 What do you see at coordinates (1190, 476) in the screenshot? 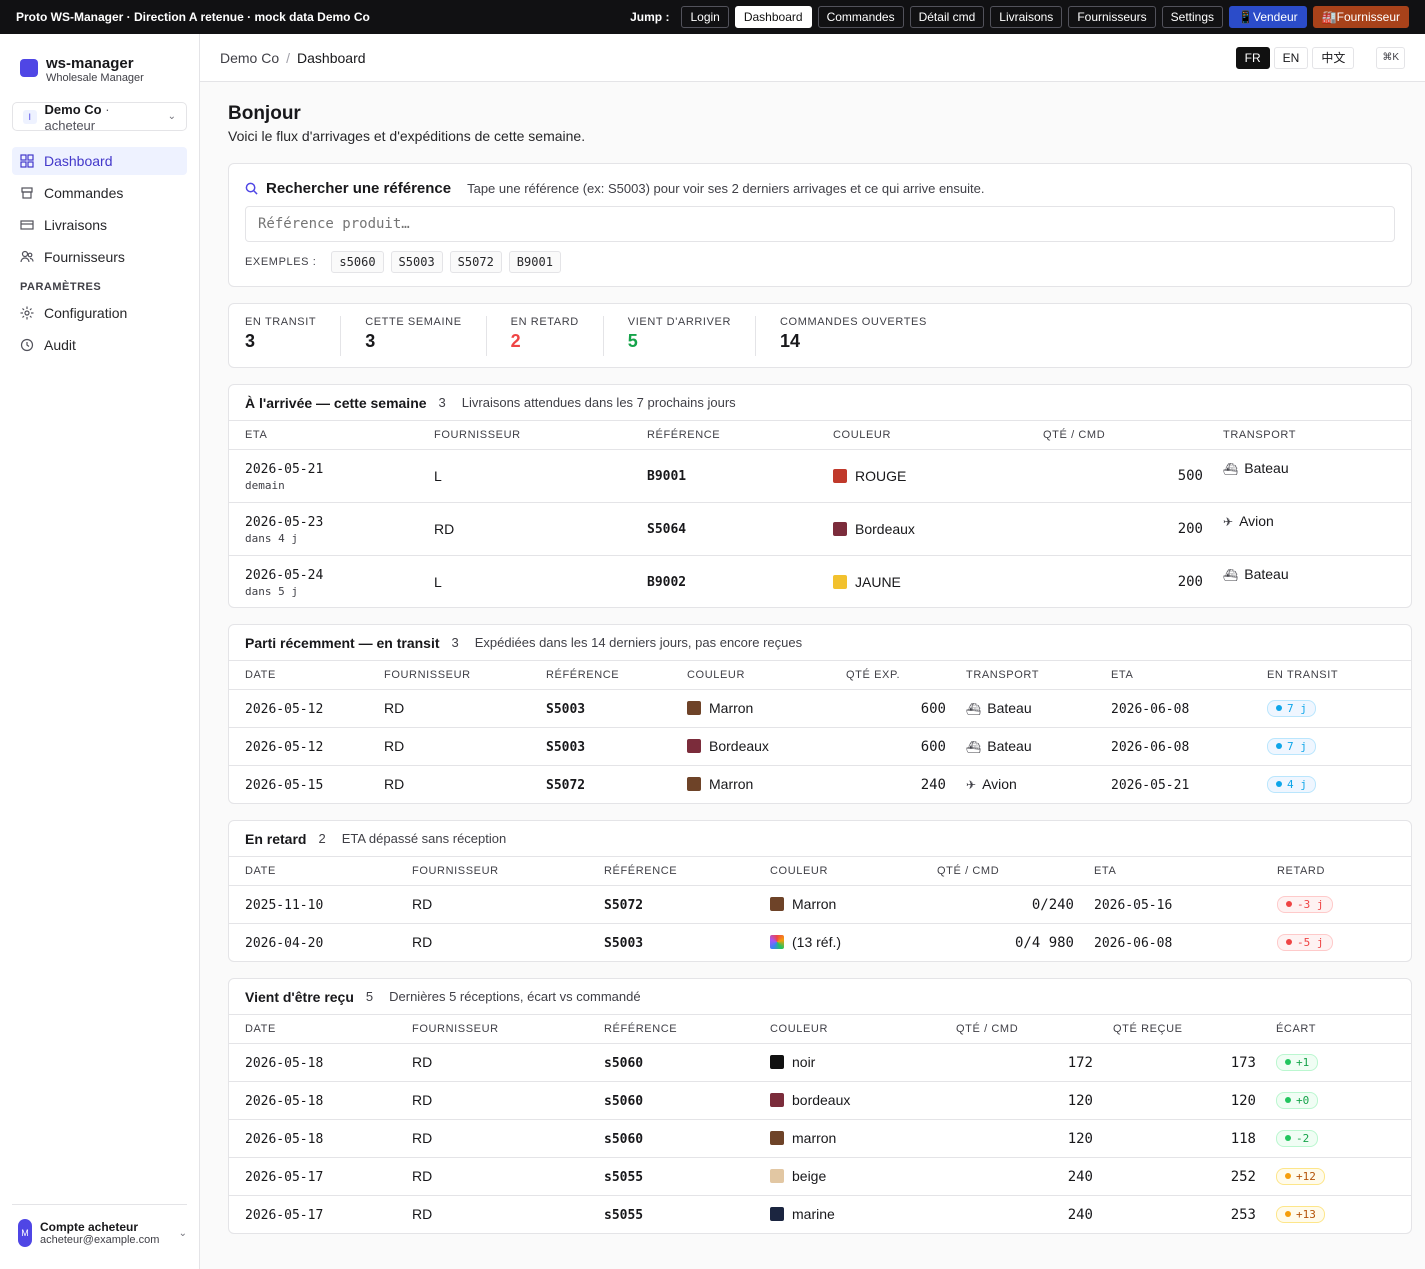
I see `quantity: 500` at bounding box center [1190, 476].